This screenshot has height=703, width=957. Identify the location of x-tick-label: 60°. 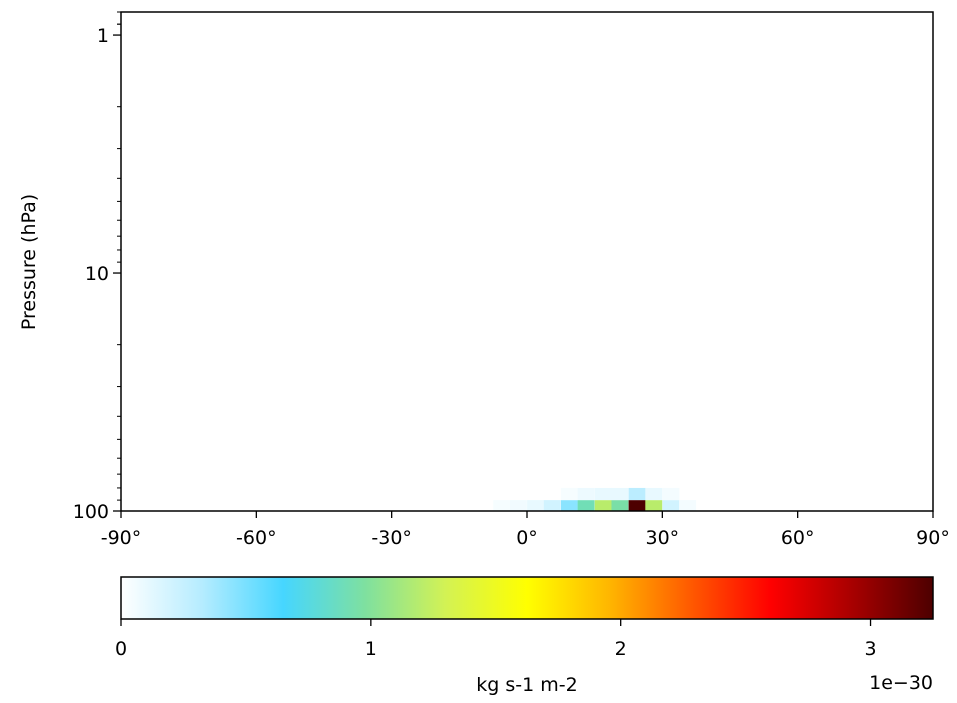
(798, 538).